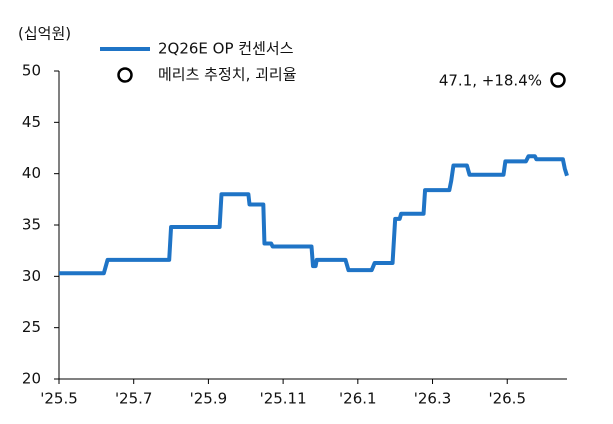  I want to click on y-tick-label: 20, so click(31, 379).